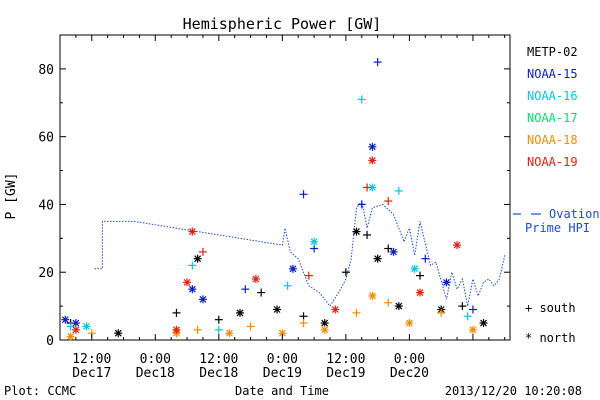  What do you see at coordinates (552, 118) in the screenshot?
I see `legend-entry: NOAA-17` at bounding box center [552, 118].